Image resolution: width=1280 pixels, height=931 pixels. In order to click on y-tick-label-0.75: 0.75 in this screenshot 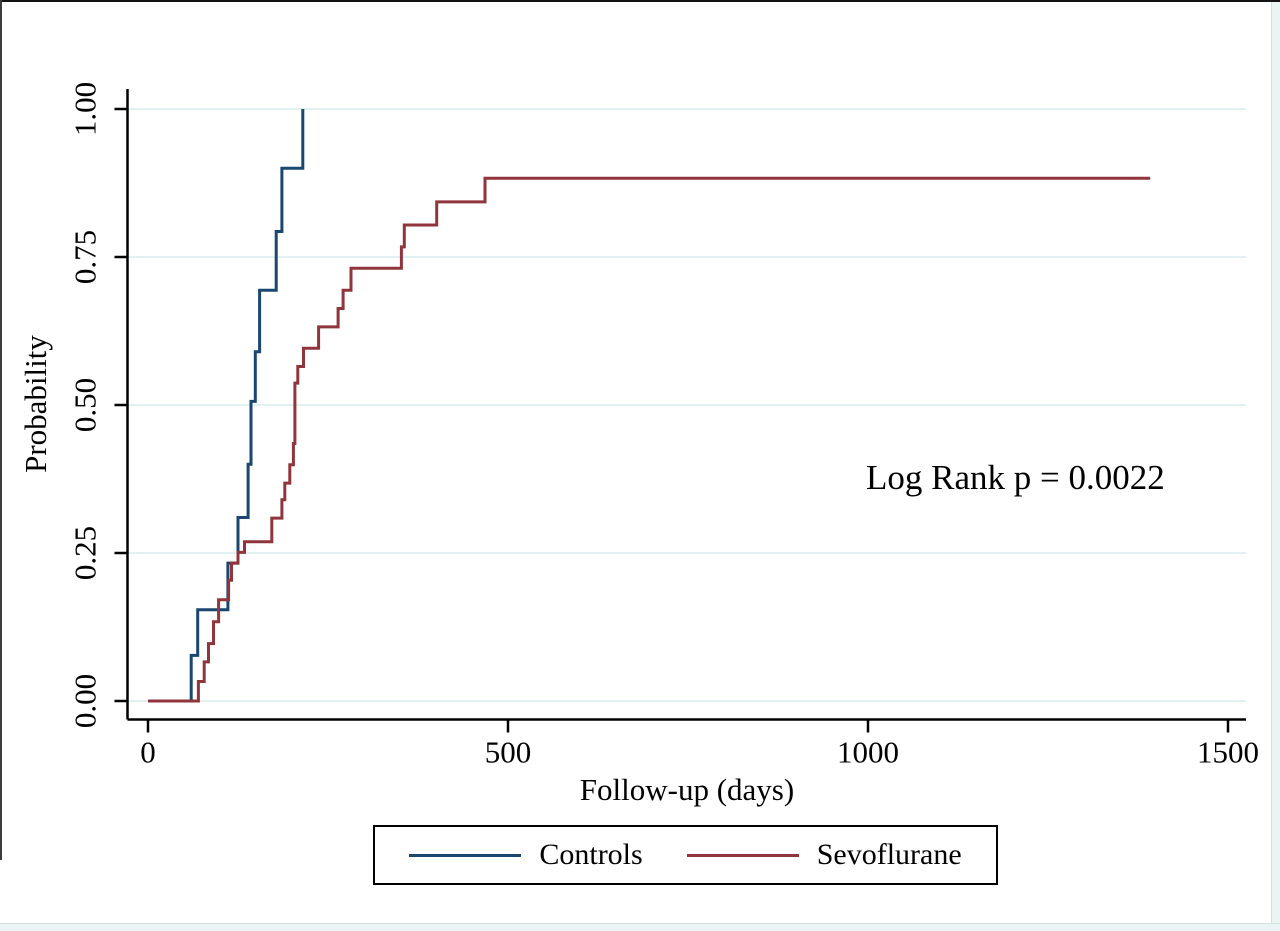, I will do `click(85, 257)`.